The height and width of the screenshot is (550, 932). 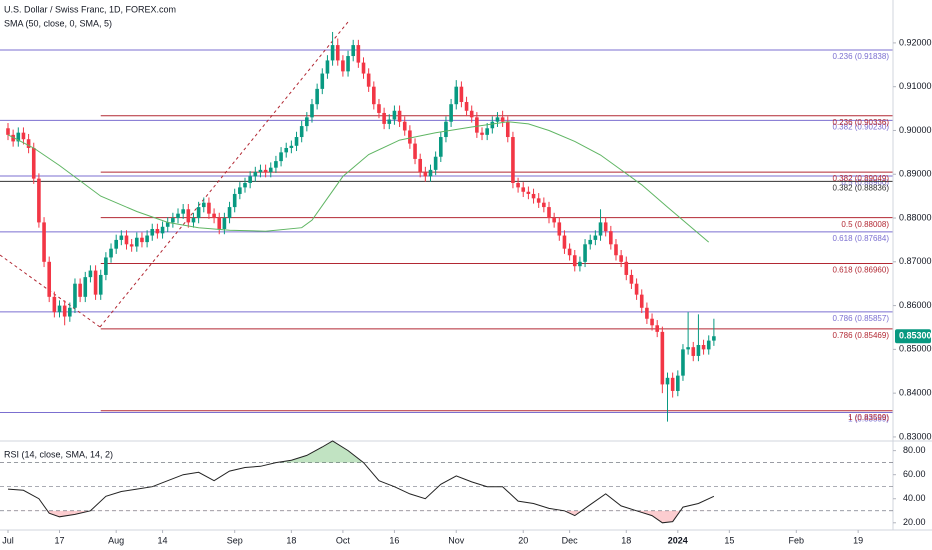 I want to click on rsi-y-tick-label: 20.00, so click(x=914, y=522).